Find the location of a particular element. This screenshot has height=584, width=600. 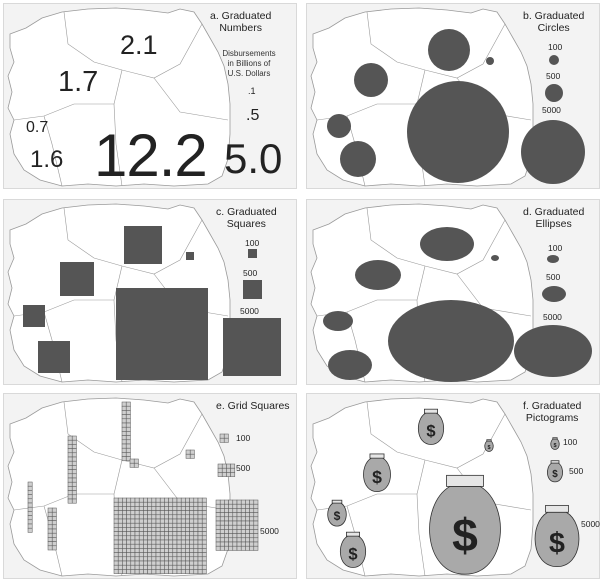

legend-label: 5000 is located at coordinates (269, 531).